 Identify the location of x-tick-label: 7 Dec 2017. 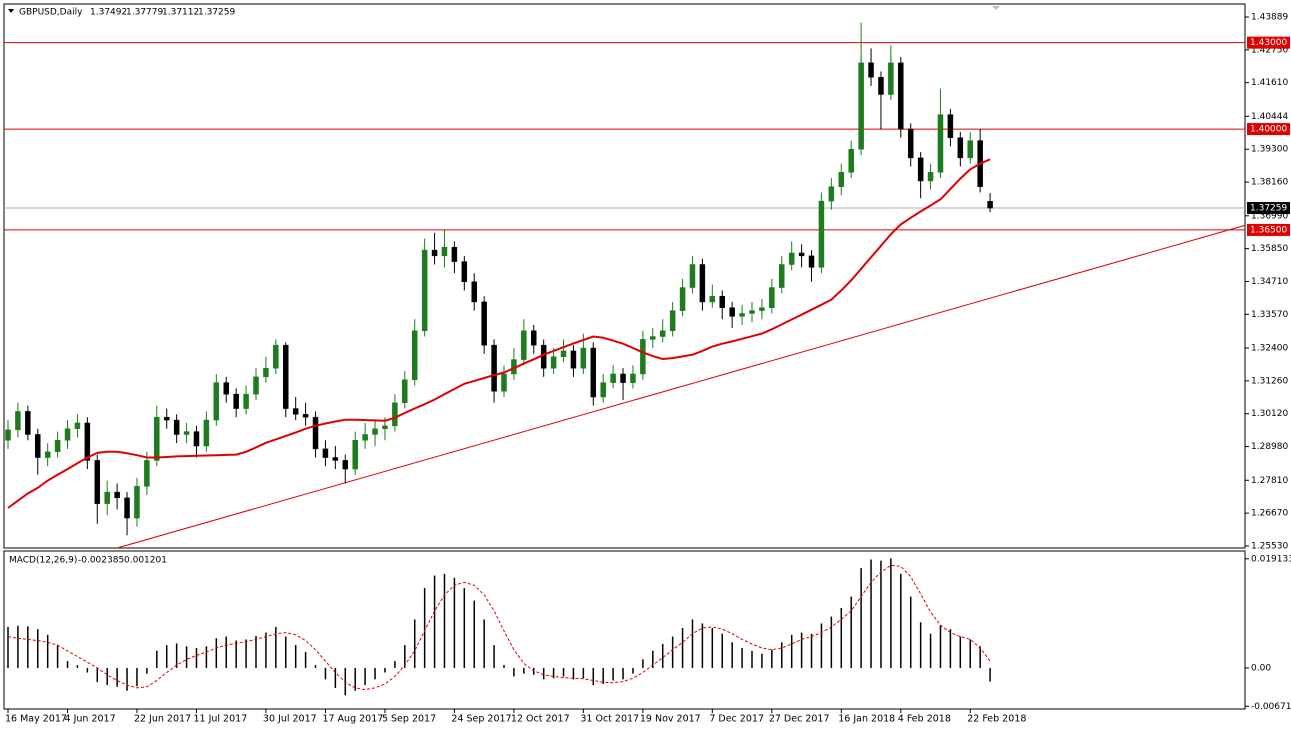
(736, 719).